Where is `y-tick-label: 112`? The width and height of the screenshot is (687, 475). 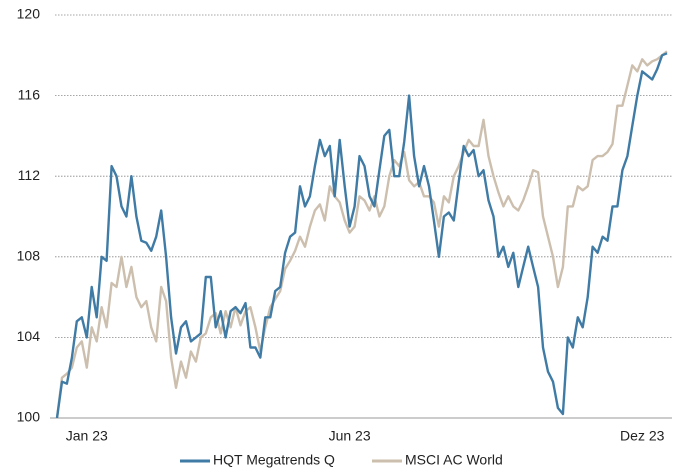 y-tick-label: 112 is located at coordinates (29, 175).